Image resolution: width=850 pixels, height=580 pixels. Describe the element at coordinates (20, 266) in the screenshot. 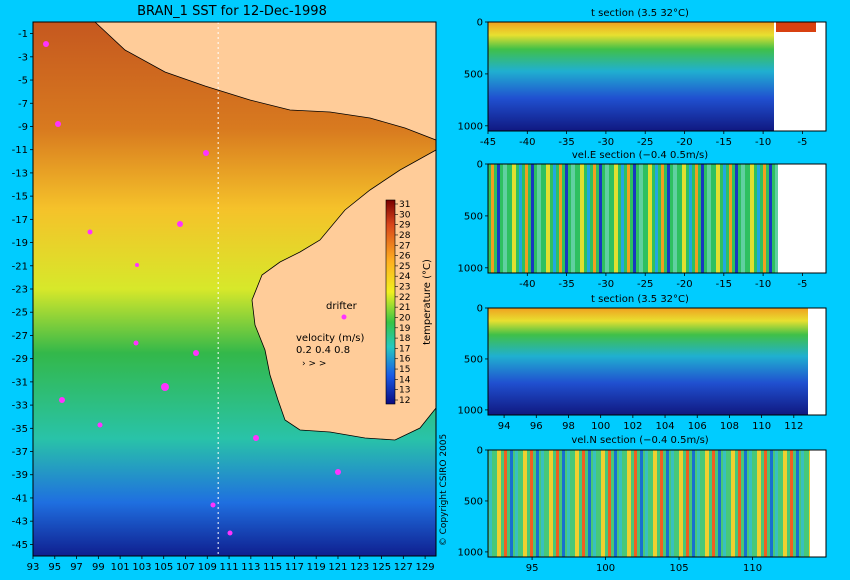

I see `map-y-tick-label: -21` at that location.